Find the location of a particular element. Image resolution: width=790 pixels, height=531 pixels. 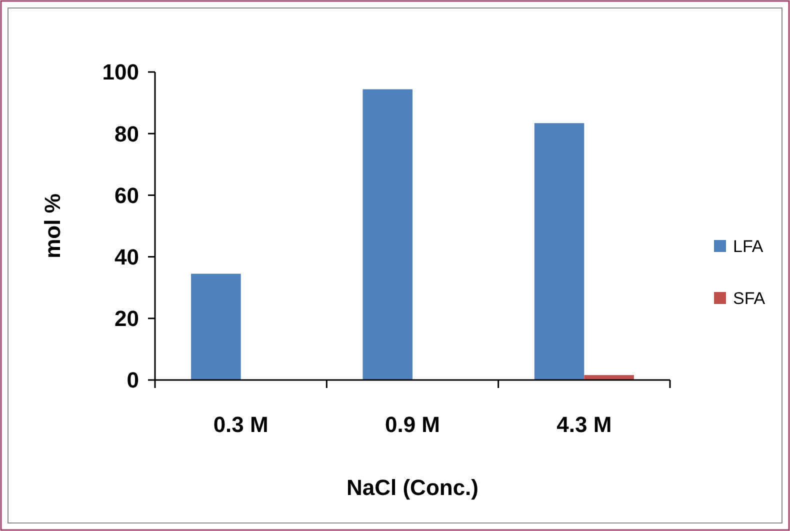

x-tick-label: 0.9 M is located at coordinates (412, 424).